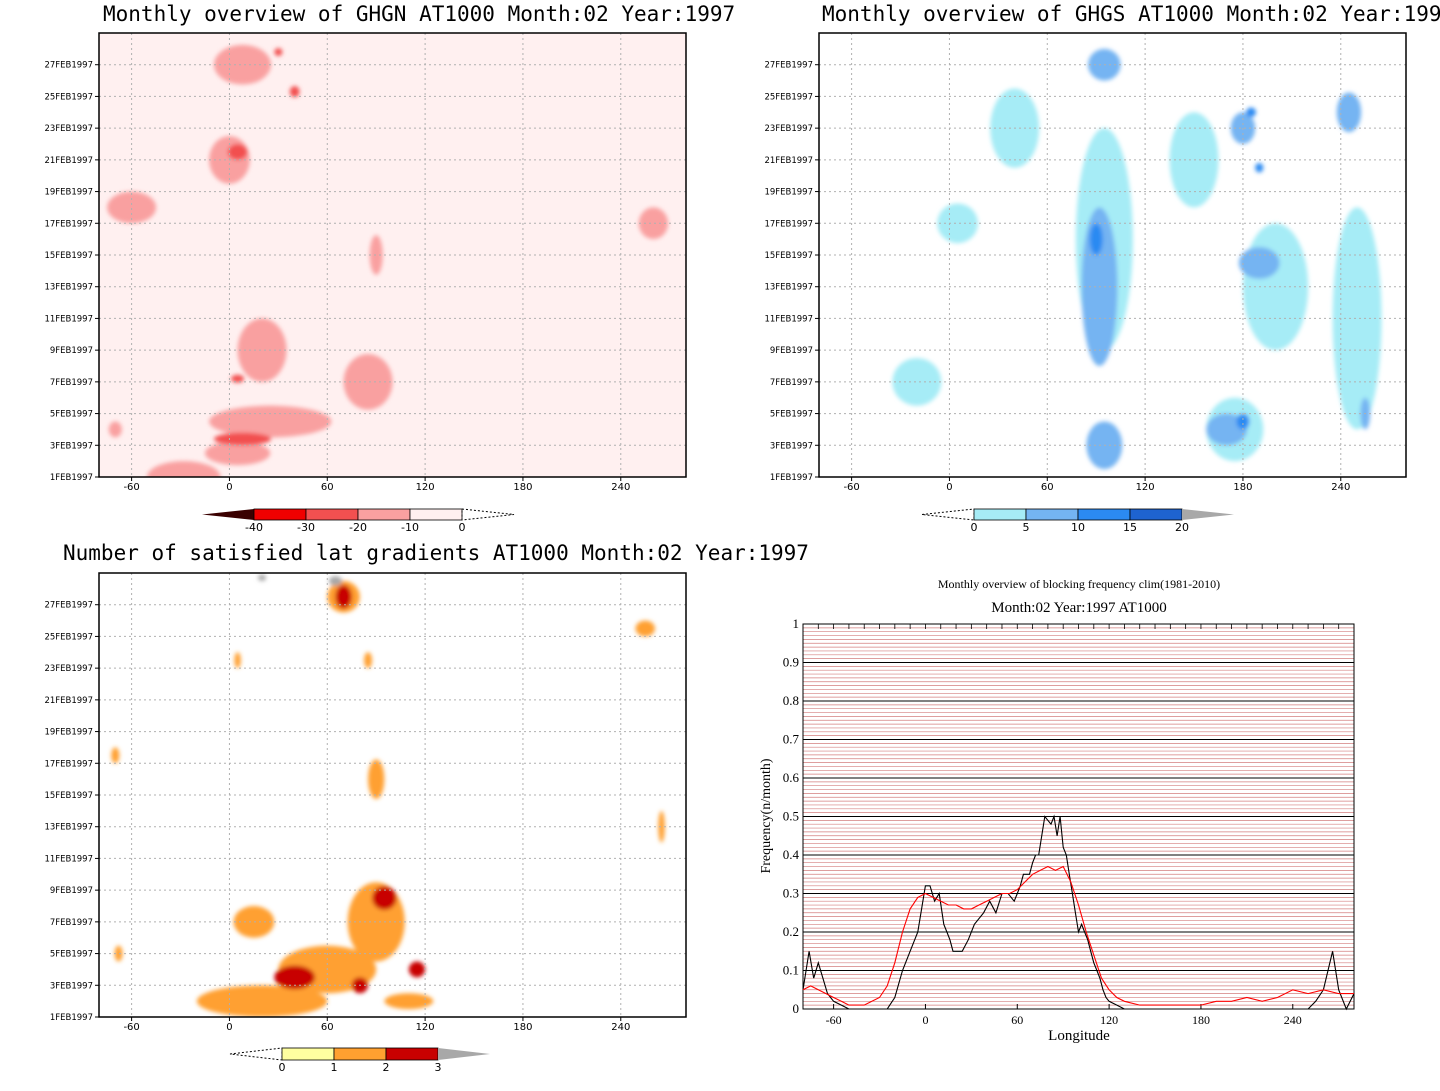 This screenshot has width=1440, height=1091. Describe the element at coordinates (1109, 1020) in the screenshot. I see `x-tick-label: 120` at that location.